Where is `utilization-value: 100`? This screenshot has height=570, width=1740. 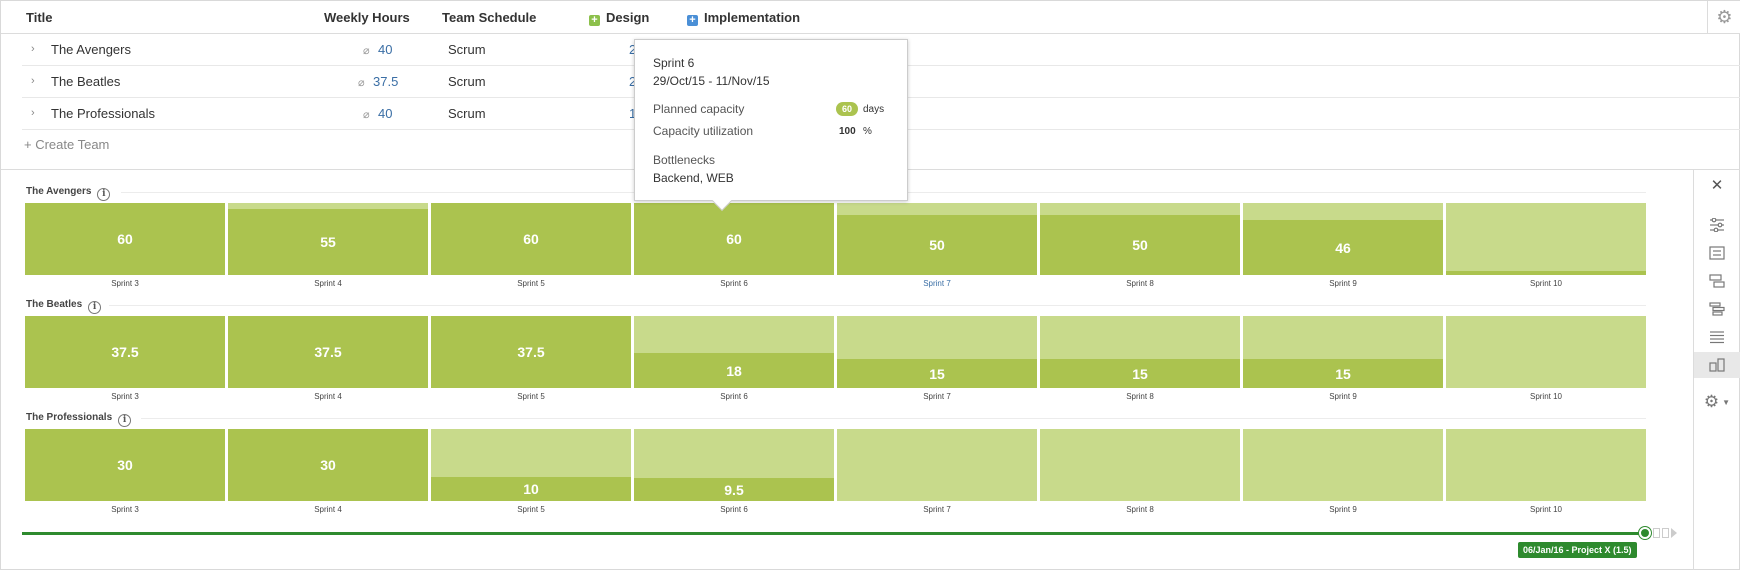
utilization-value: 100 is located at coordinates (847, 131).